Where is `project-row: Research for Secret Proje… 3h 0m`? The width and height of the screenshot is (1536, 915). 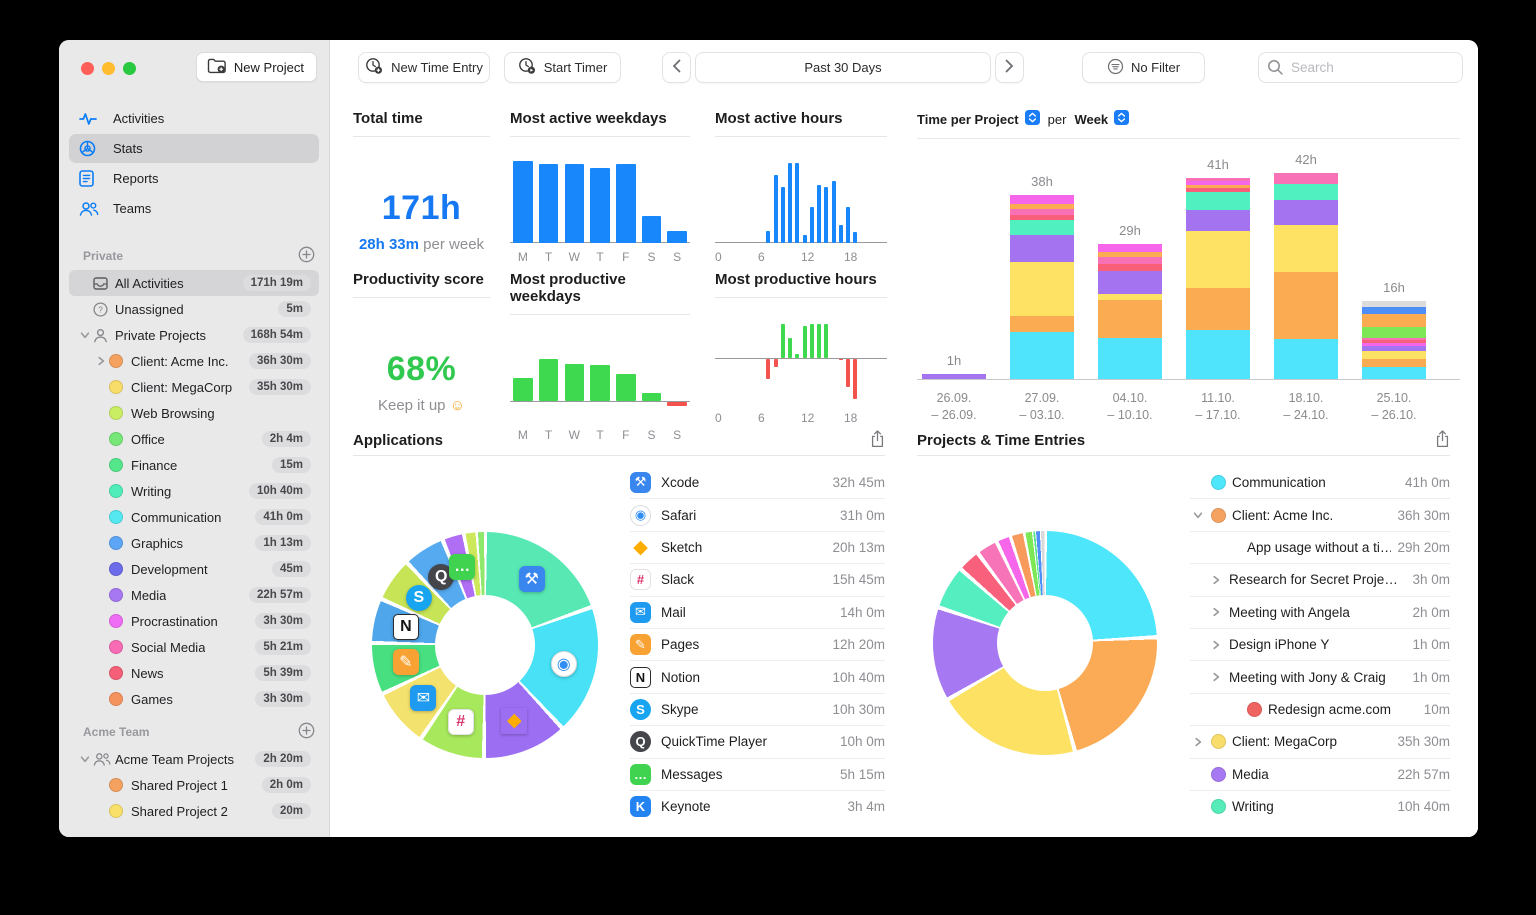 project-row: Research for Secret Proje… 3h 0m is located at coordinates (1320, 579).